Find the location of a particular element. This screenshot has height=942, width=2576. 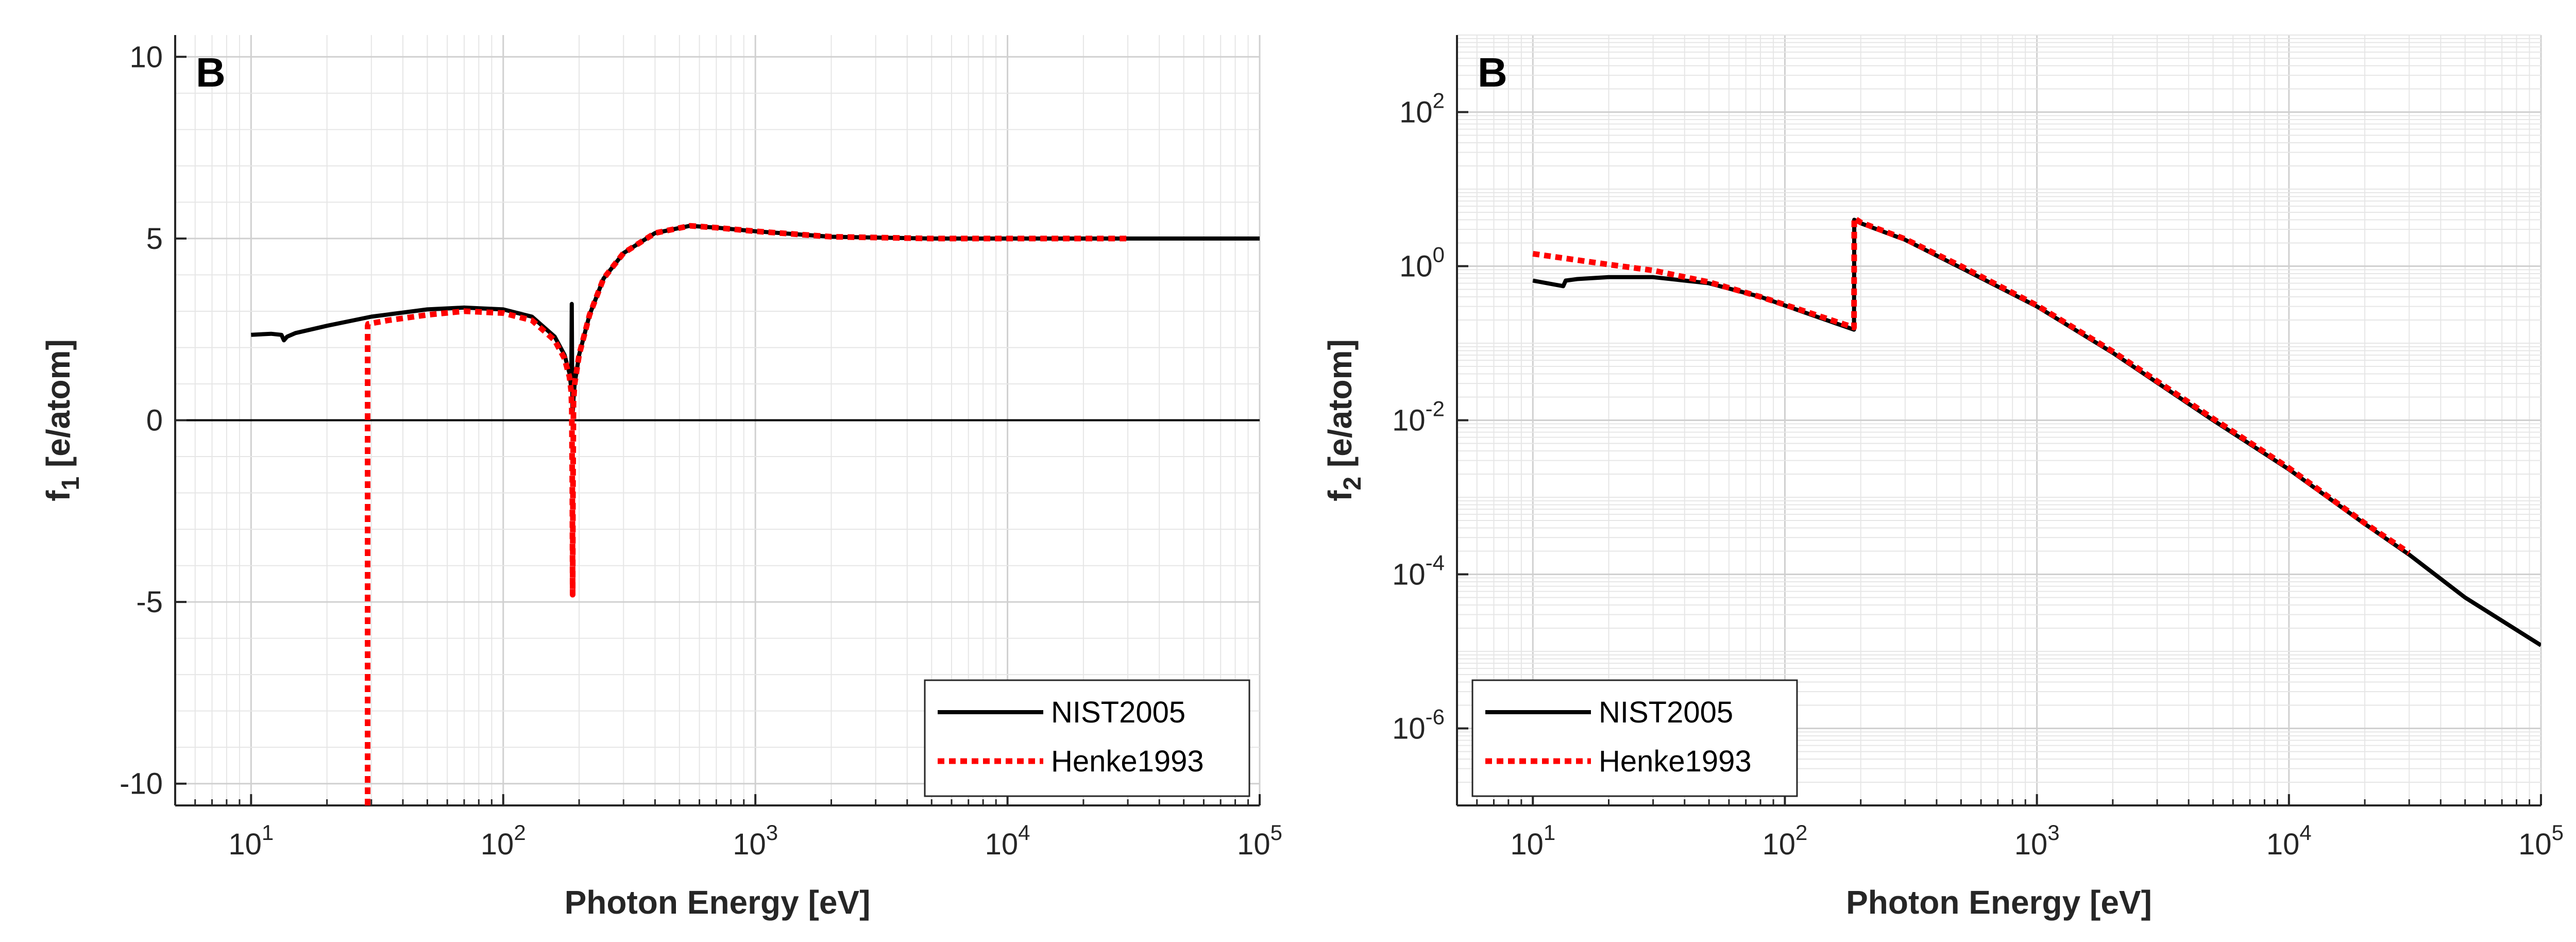

y-tick-exponent: -6 is located at coordinates (1435, 717).